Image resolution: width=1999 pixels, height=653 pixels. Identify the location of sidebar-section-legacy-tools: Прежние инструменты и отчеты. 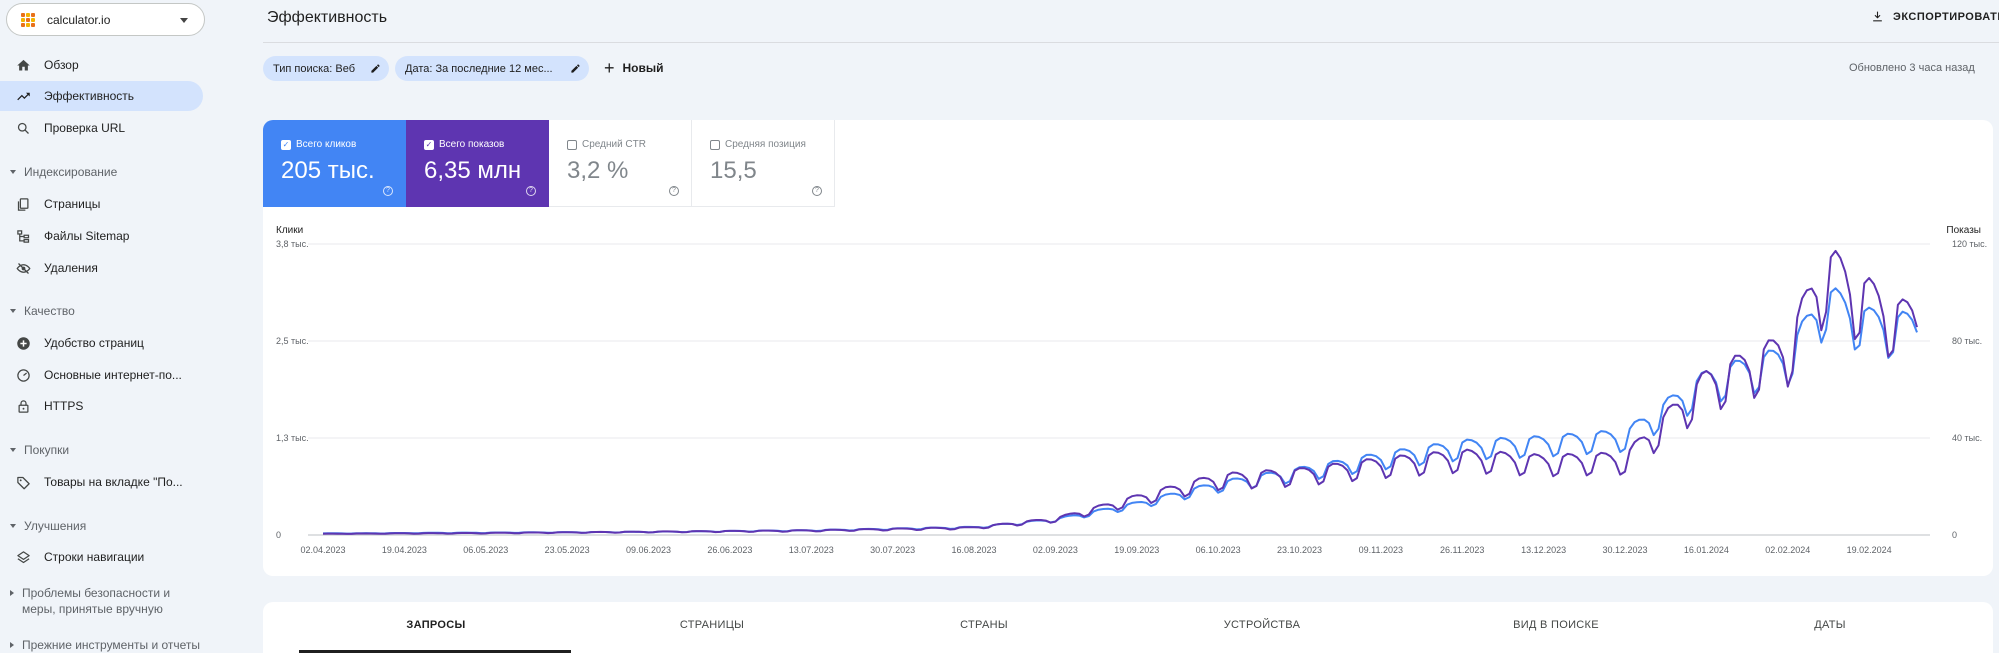
(105, 645).